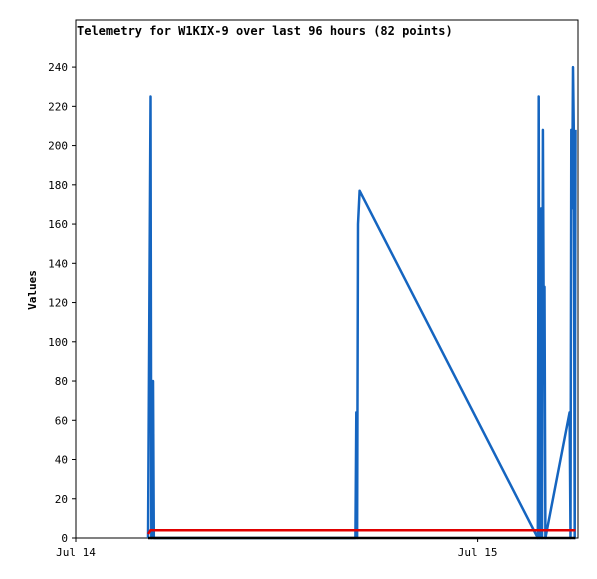  I want to click on y-tick-label: 120, so click(58, 303).